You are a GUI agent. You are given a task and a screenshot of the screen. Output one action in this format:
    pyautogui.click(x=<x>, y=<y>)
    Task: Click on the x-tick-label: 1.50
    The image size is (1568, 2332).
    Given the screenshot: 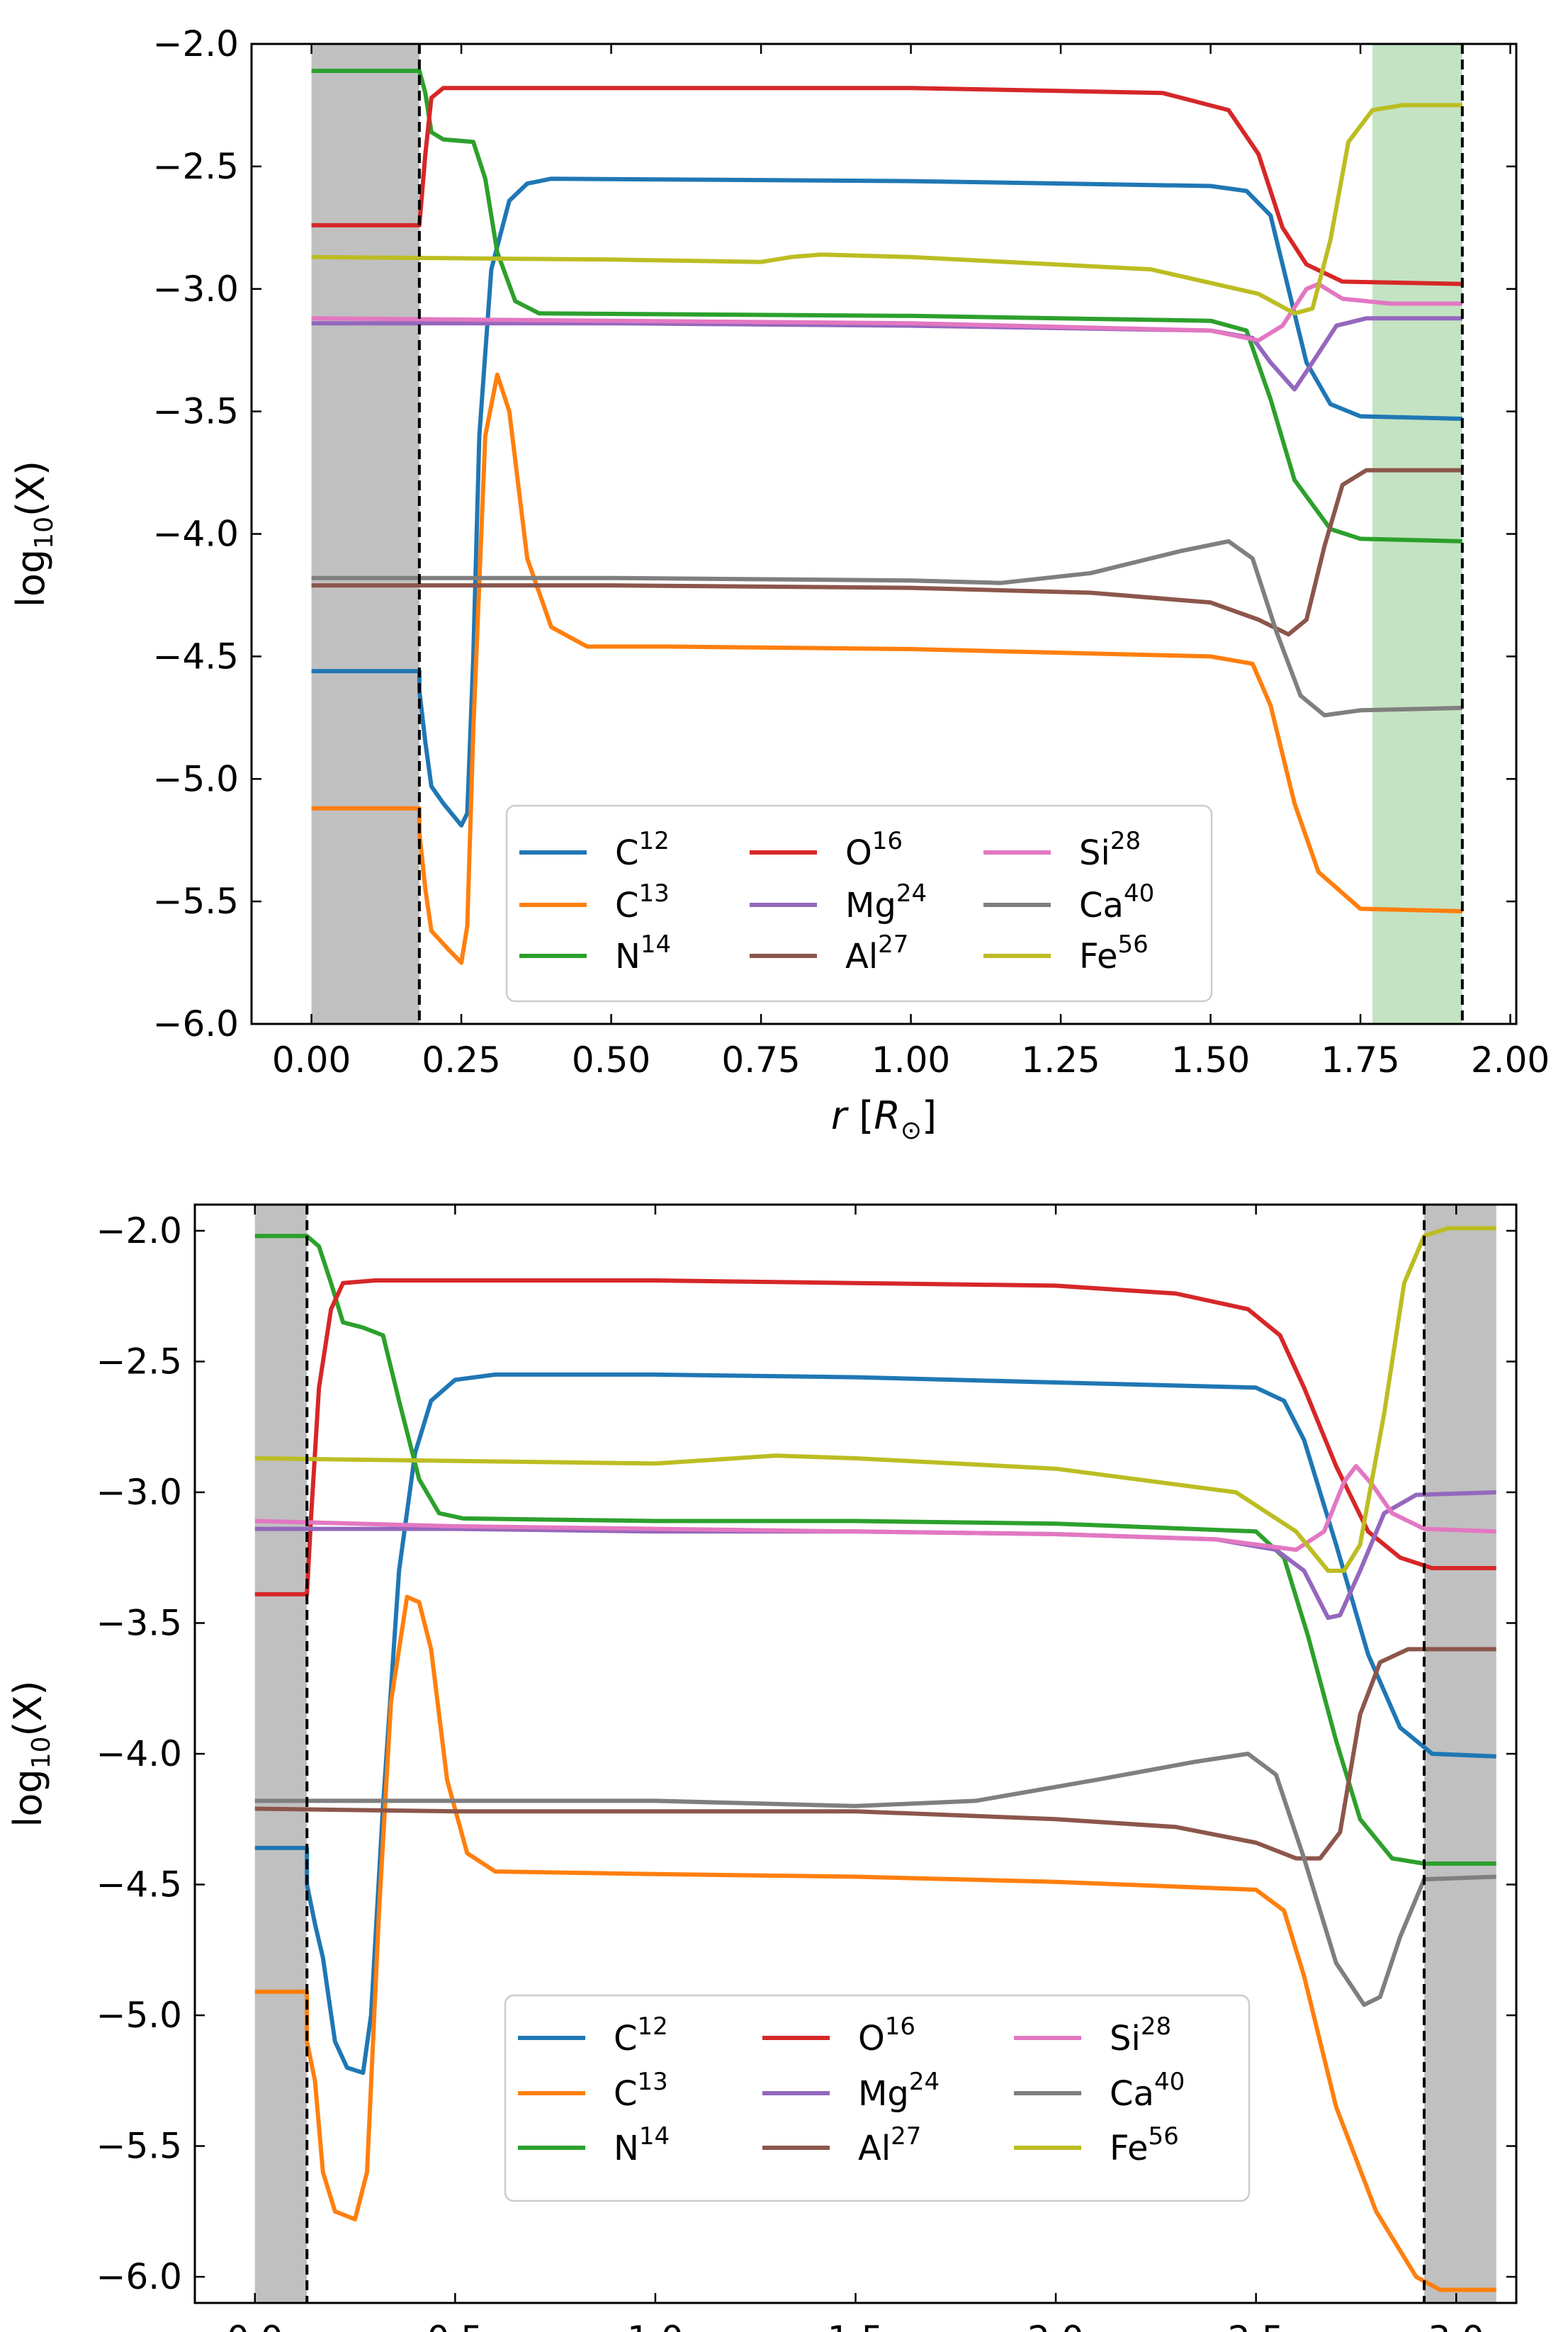 What is the action you would take?
    pyautogui.click(x=1210, y=1060)
    